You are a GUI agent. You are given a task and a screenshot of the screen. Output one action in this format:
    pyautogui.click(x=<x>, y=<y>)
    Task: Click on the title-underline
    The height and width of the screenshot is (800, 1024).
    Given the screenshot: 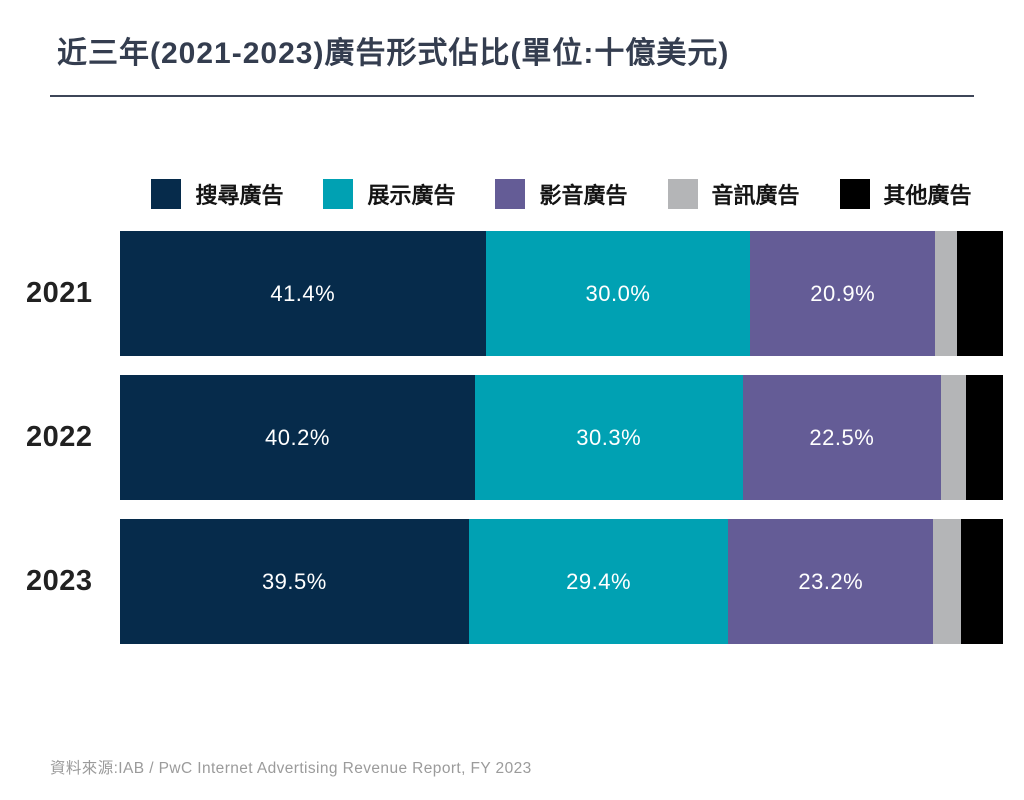 What is the action you would take?
    pyautogui.click(x=512, y=96)
    